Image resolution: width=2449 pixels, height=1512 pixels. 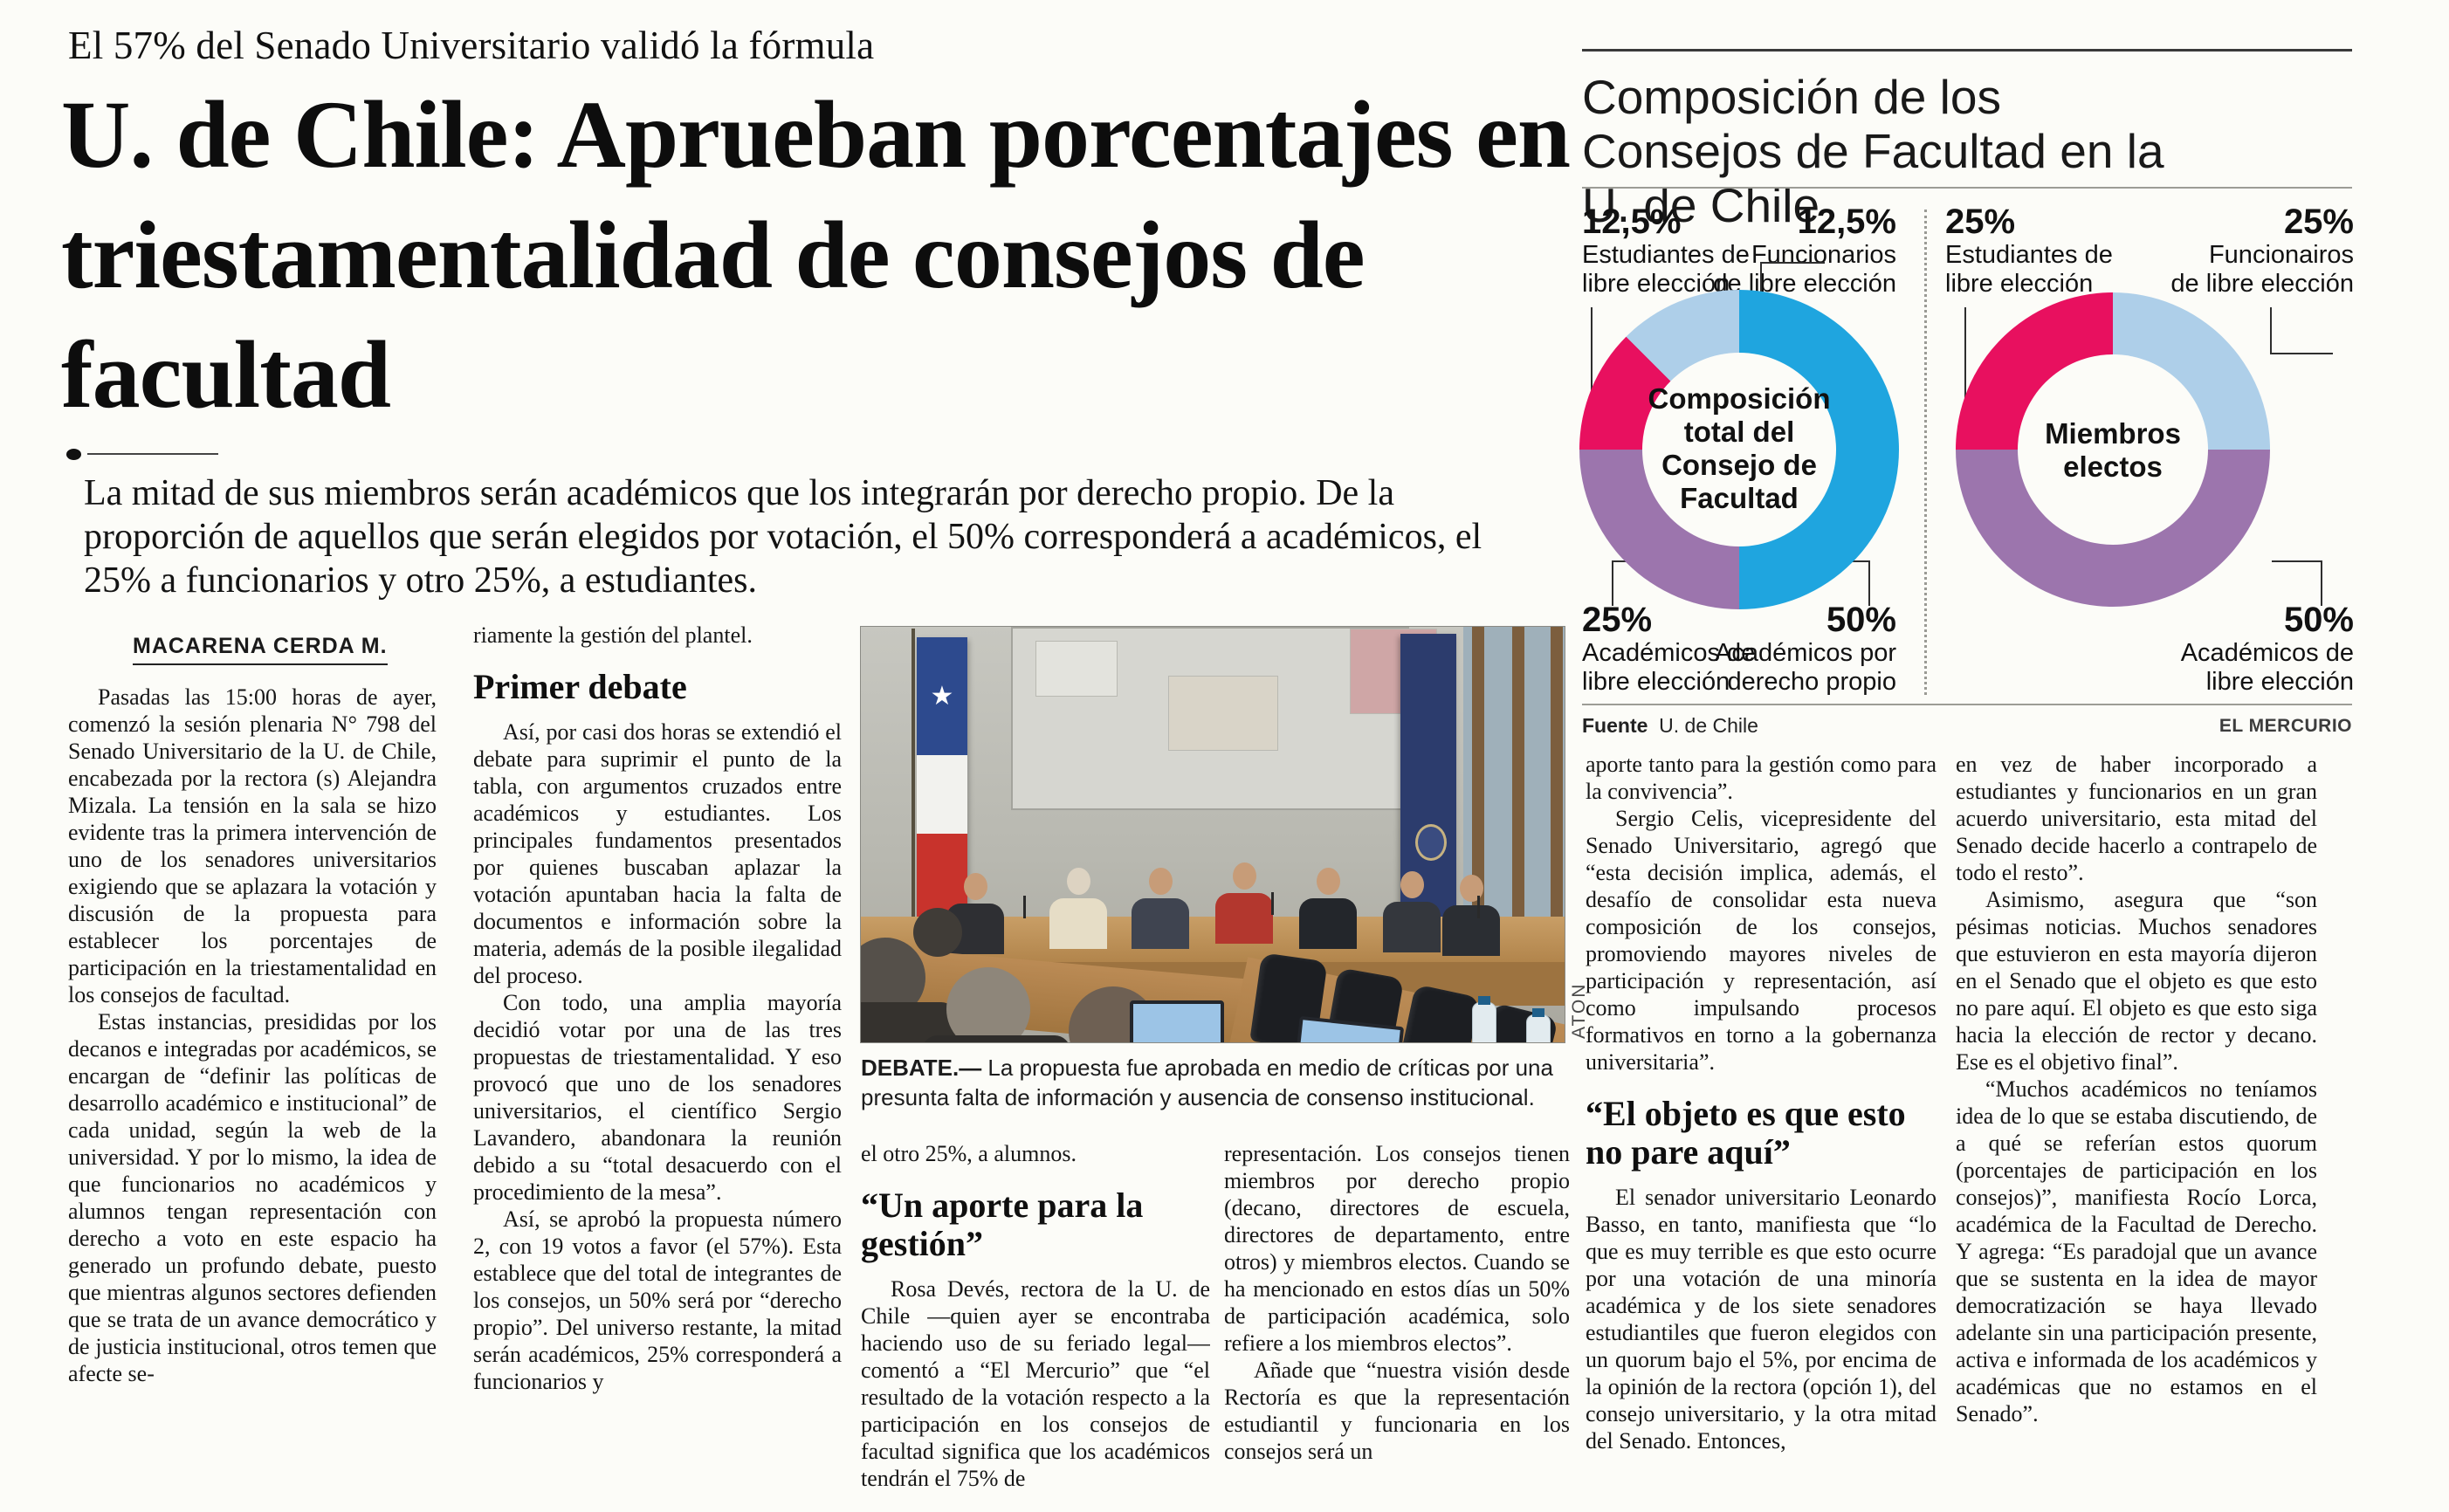 I want to click on seated-person-red-jacket, so click(x=1244, y=904).